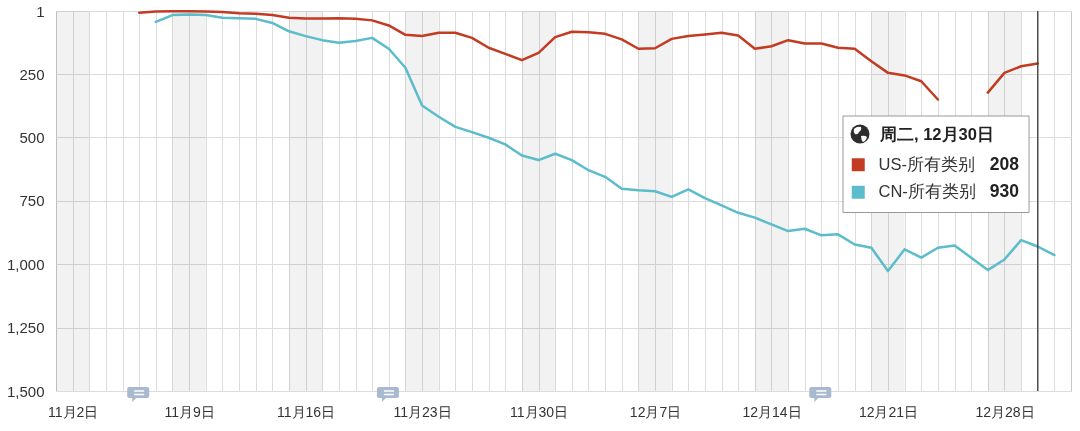  What do you see at coordinates (73, 411) in the screenshot?
I see `x-tick-label: 11月2日` at bounding box center [73, 411].